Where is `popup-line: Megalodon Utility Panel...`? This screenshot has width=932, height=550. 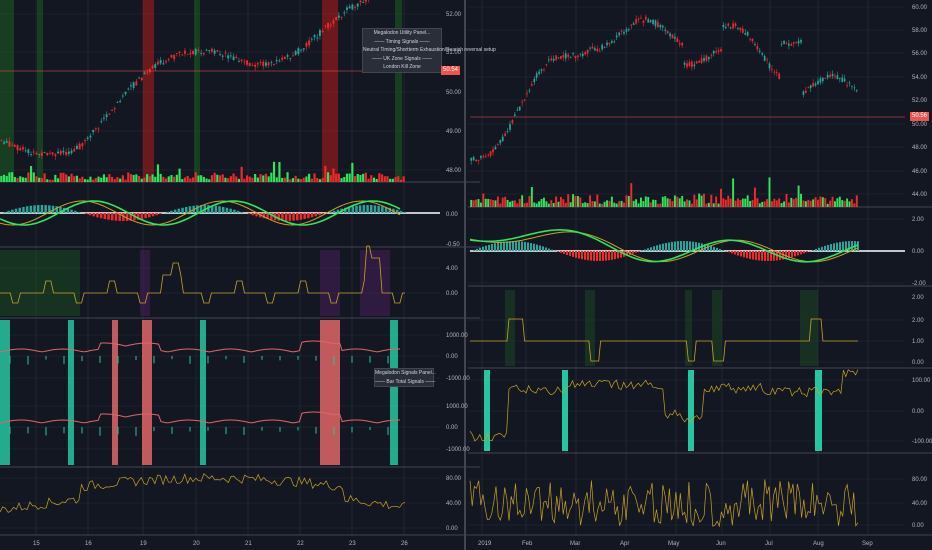 popup-line: Megalodon Utility Panel... is located at coordinates (402, 33).